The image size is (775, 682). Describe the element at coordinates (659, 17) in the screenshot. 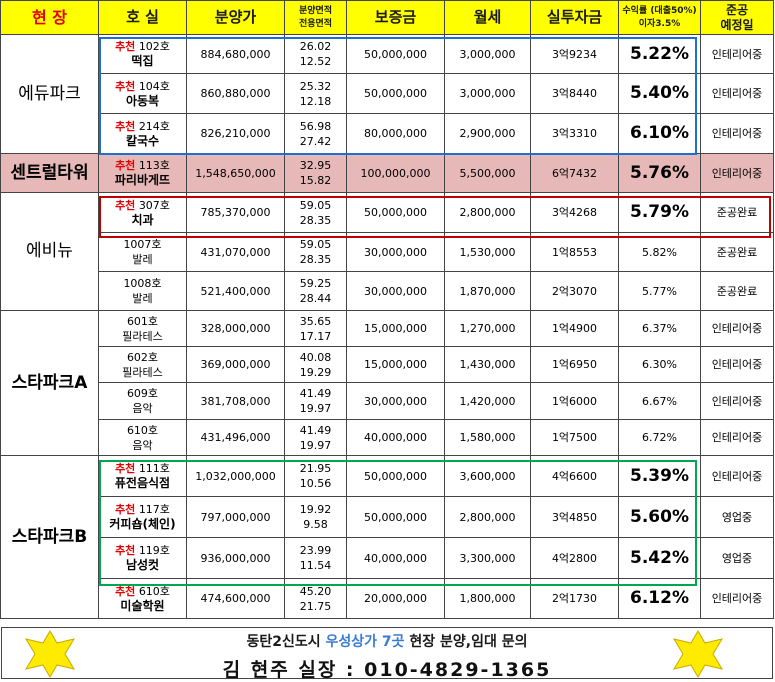

I see `header-yield: 수익률 (대출50%) 이자3.5%` at that location.